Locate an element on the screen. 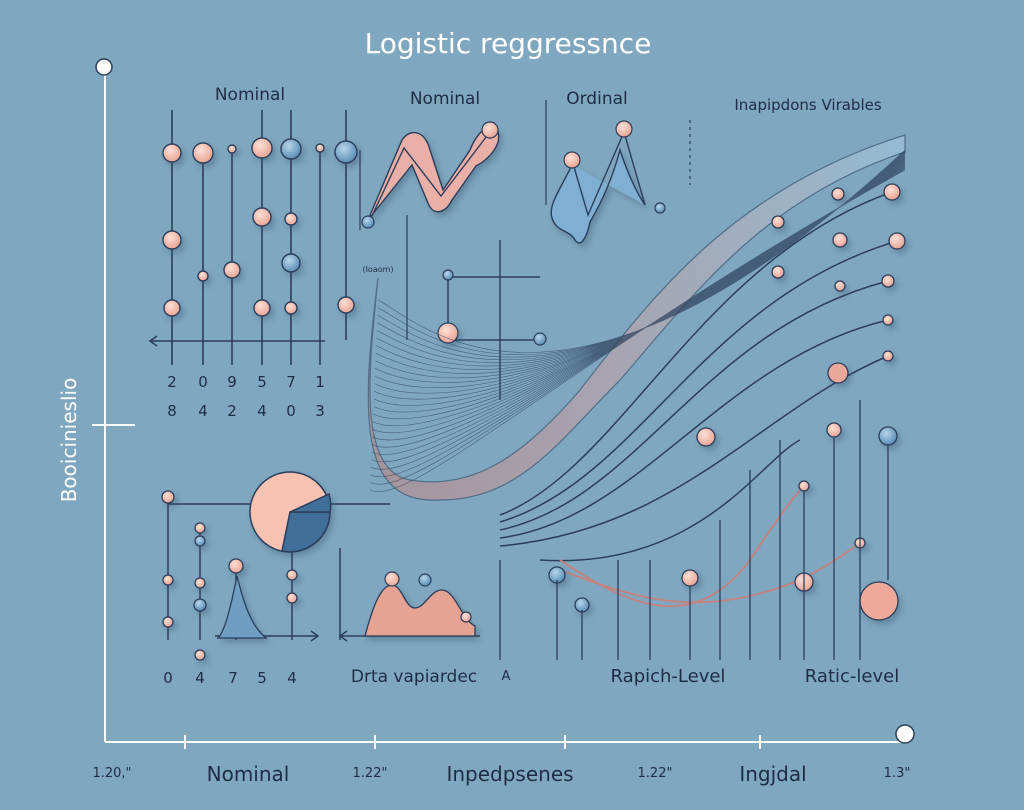  label-independent-variables: Inapipdons Virables is located at coordinates (807, 105).